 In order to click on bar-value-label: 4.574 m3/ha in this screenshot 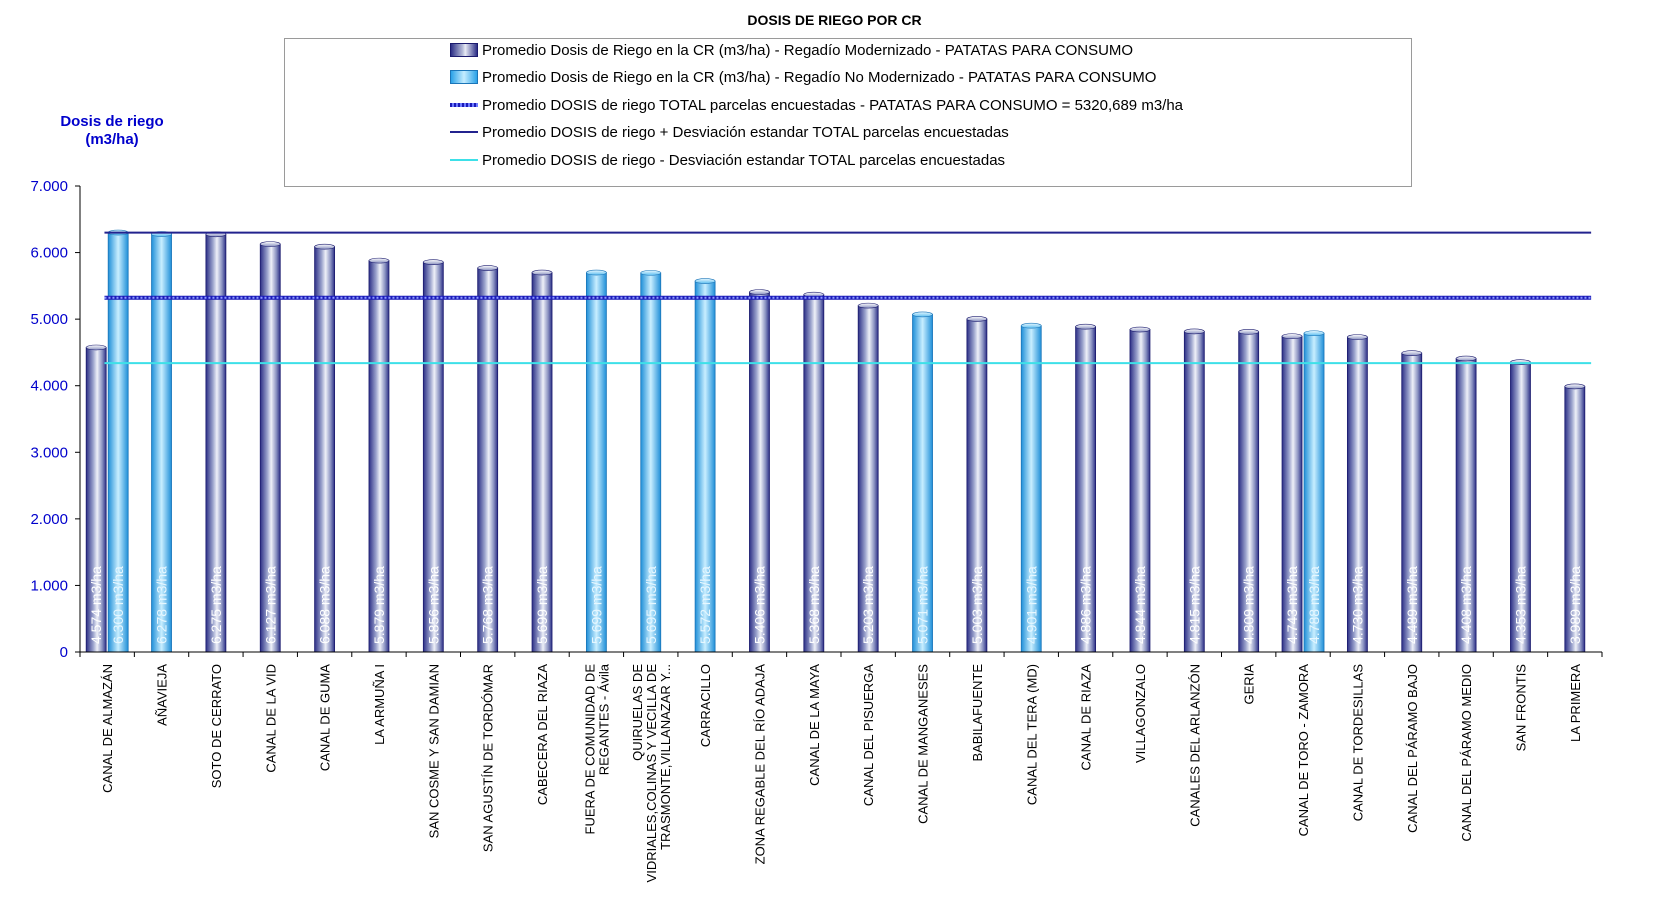, I will do `click(96, 605)`.